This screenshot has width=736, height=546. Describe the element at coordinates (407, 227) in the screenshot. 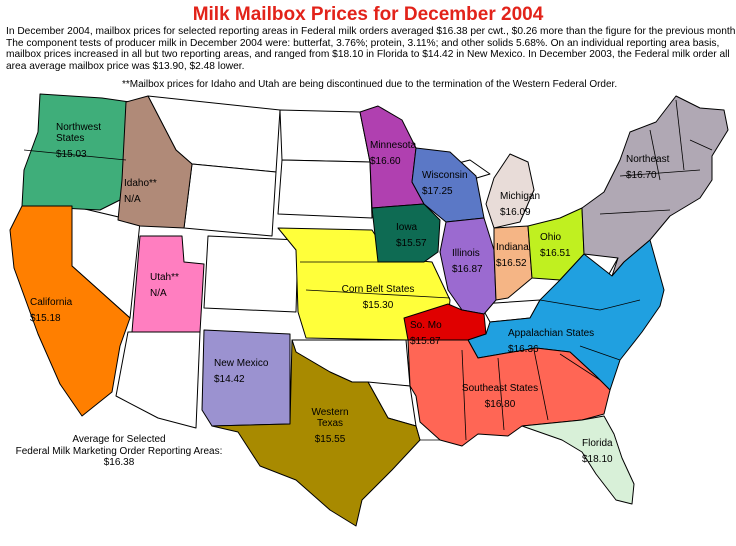

I see `region-name-iowa: Iowa` at that location.